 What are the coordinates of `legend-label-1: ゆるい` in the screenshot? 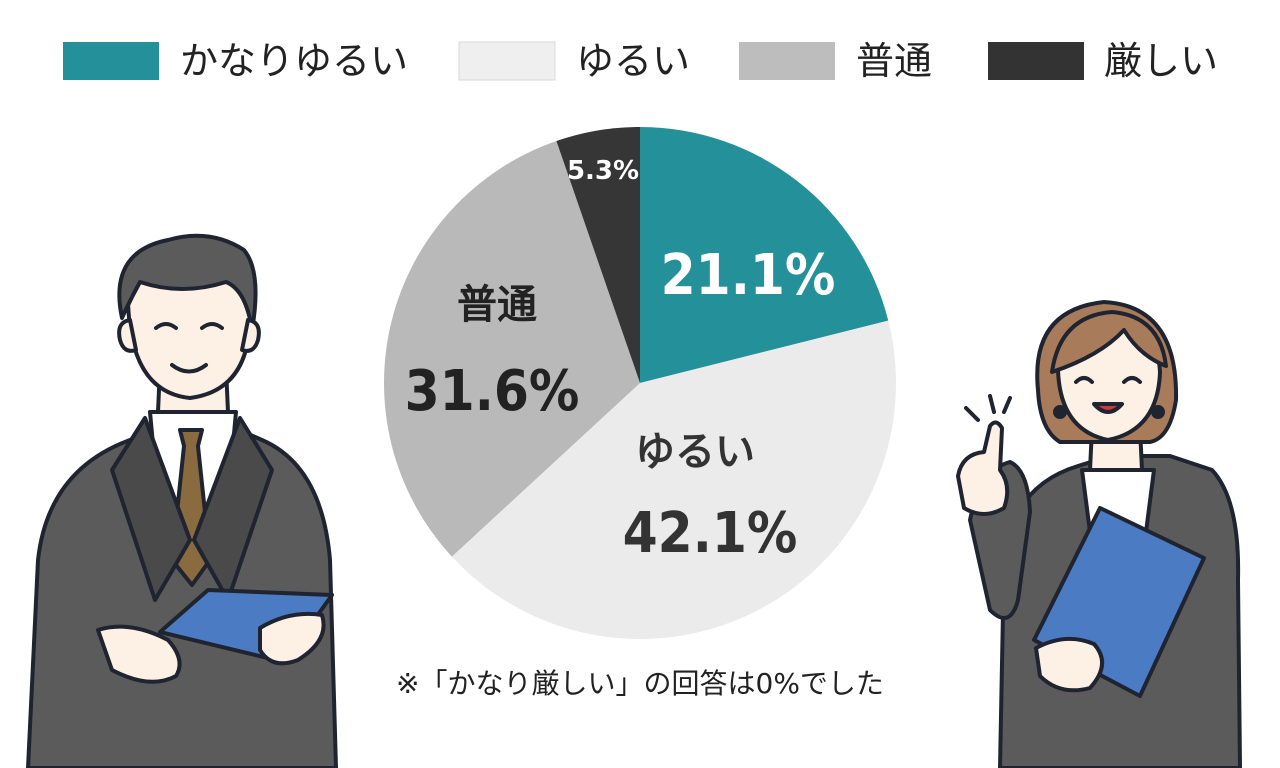 It's located at (633, 61).